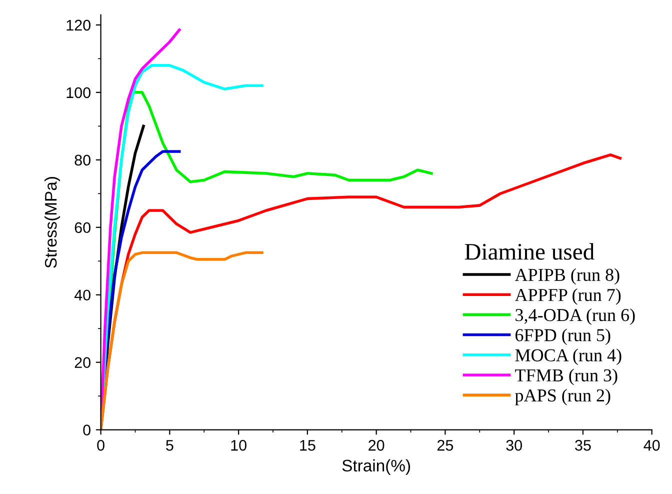 This screenshot has height=494, width=672. Describe the element at coordinates (652, 445) in the screenshot. I see `x-tick-label: 40` at that location.